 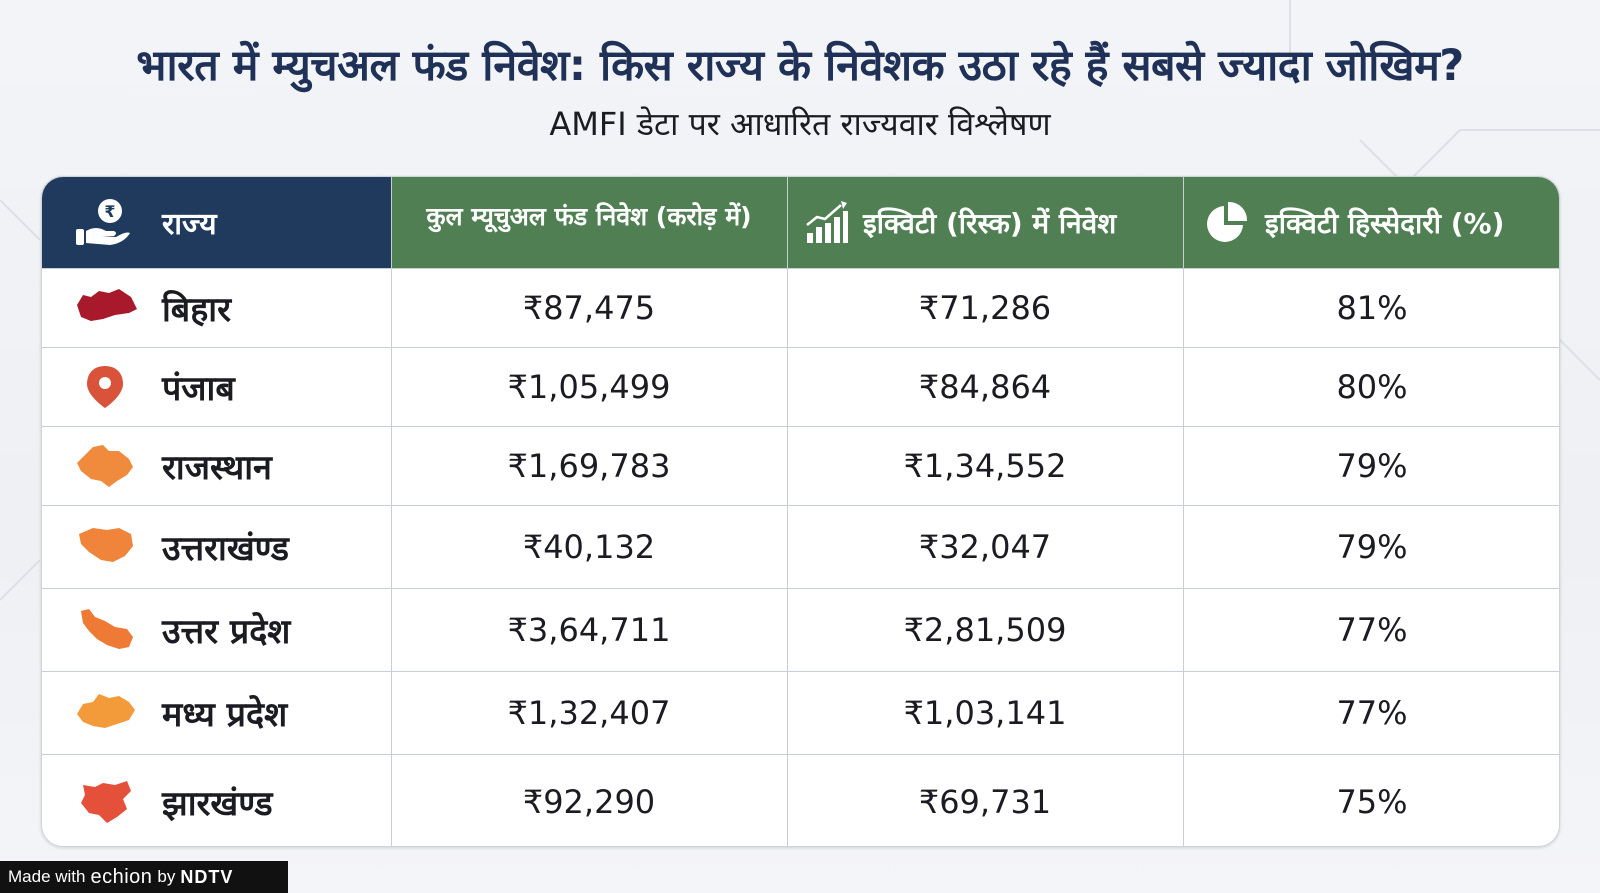 I want to click on table-row: झारखंण्ड ₹92,290 ₹69,731 75%, so click(x=800, y=800).